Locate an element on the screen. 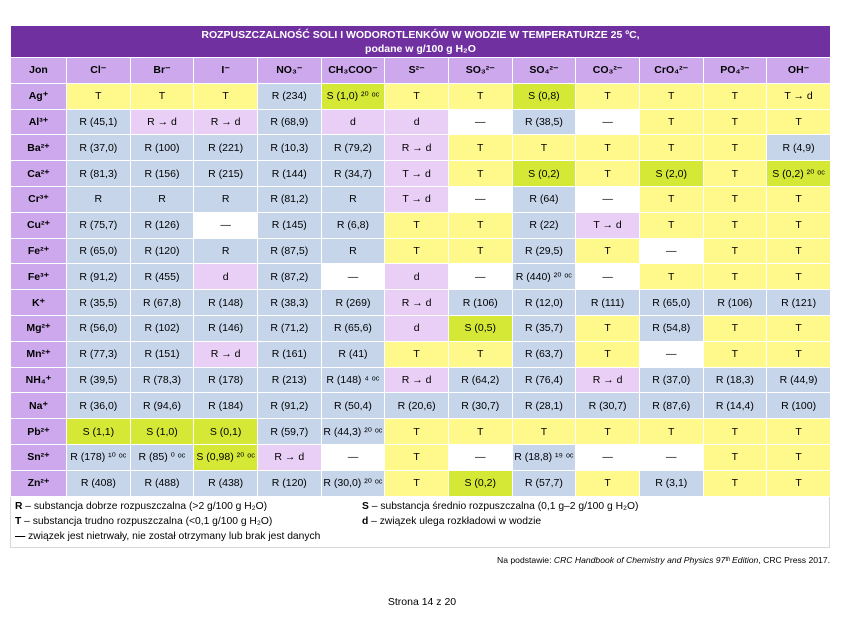 The width and height of the screenshot is (844, 621). solubility-cell: R (63,7) is located at coordinates (544, 354).